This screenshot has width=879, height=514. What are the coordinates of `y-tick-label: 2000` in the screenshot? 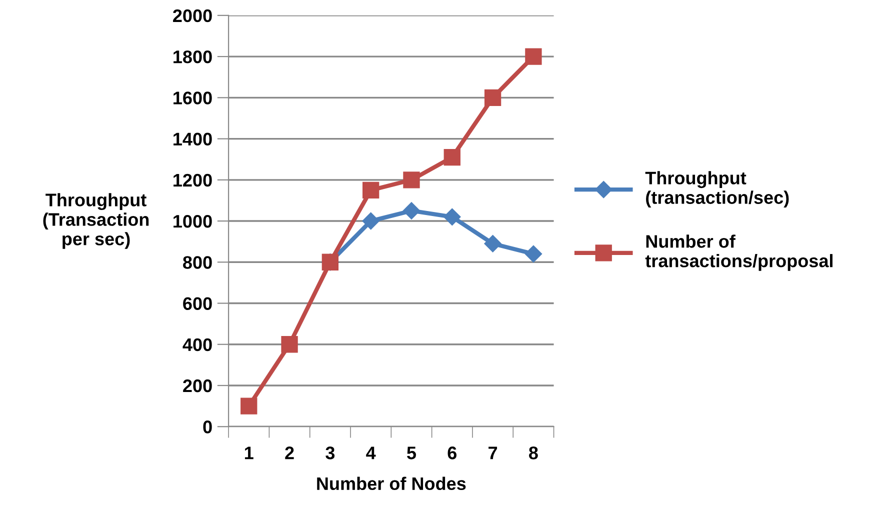 It's located at (192, 15).